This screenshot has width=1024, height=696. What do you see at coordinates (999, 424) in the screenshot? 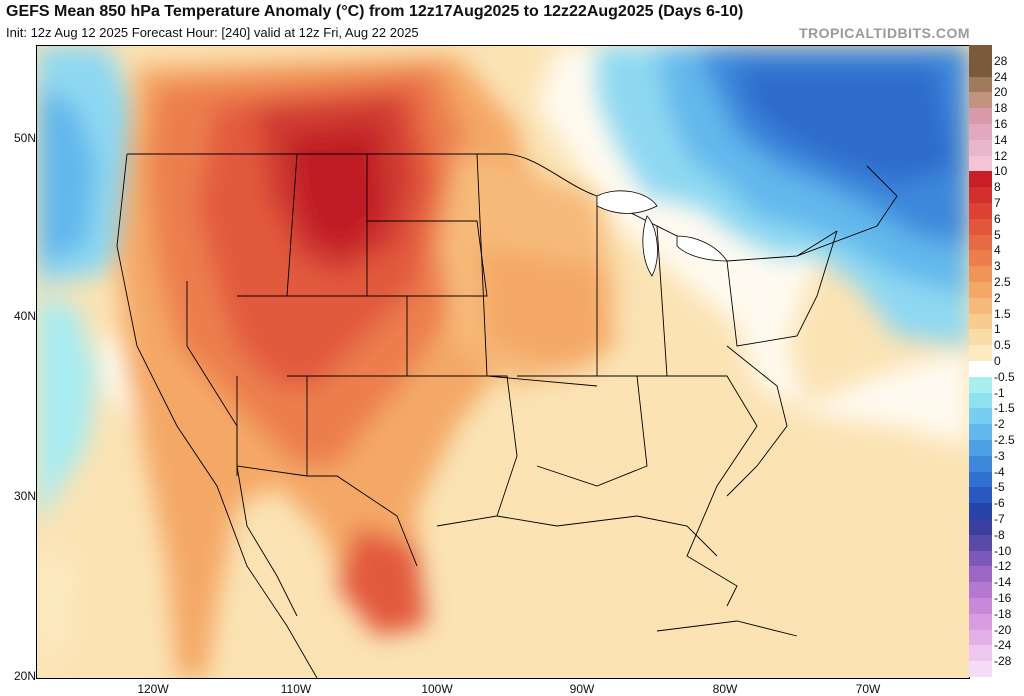
I see `colorbar-label: -2` at bounding box center [999, 424].